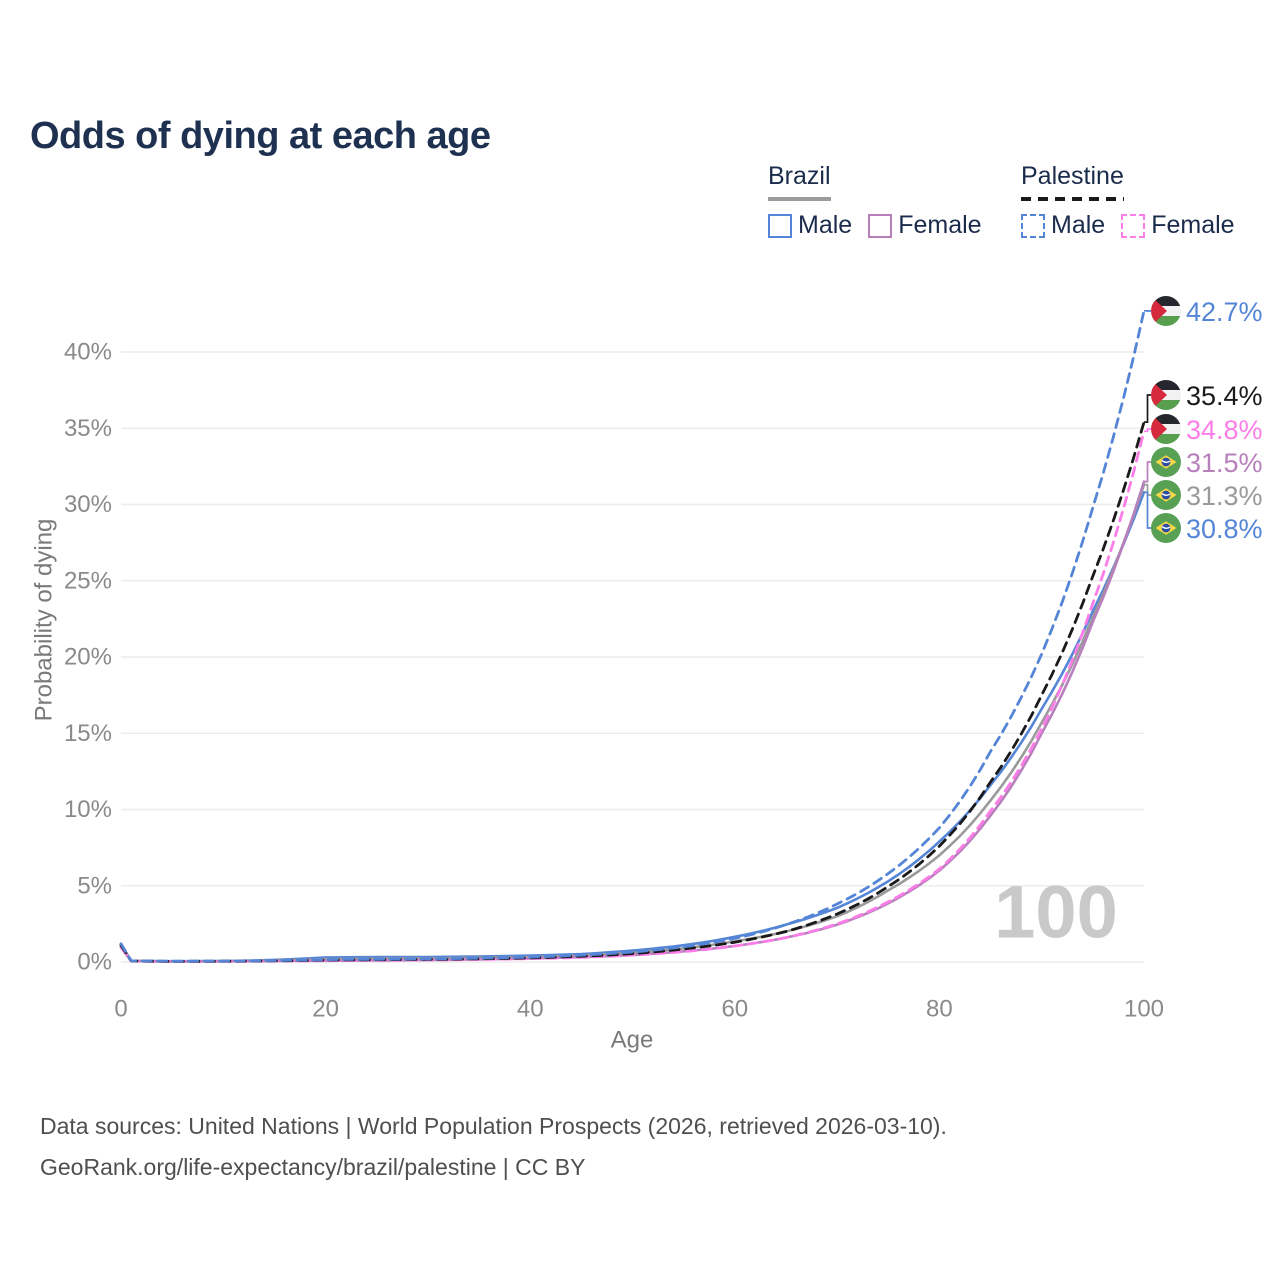  I want to click on x-tick-label: 40, so click(530, 1009).